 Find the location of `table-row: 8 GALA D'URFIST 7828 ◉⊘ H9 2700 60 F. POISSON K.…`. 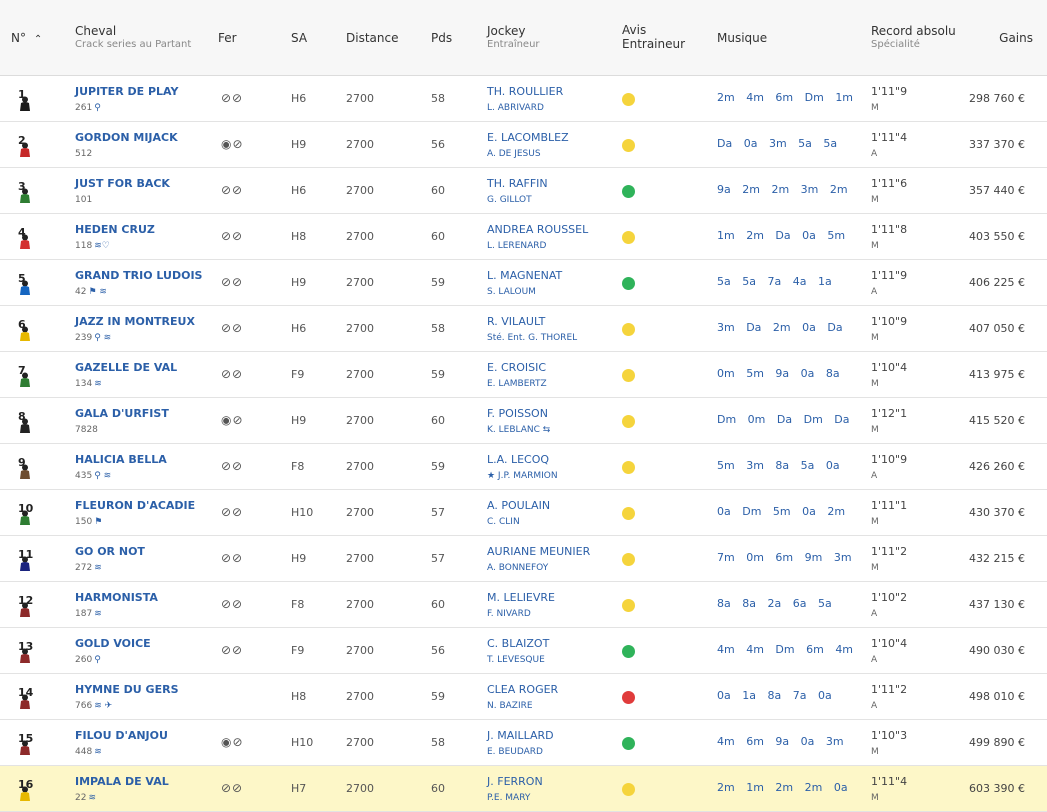

table-row: 8 GALA D'URFIST 7828 ◉⊘ H9 2700 60 F. POISSON K.… is located at coordinates (523, 421).